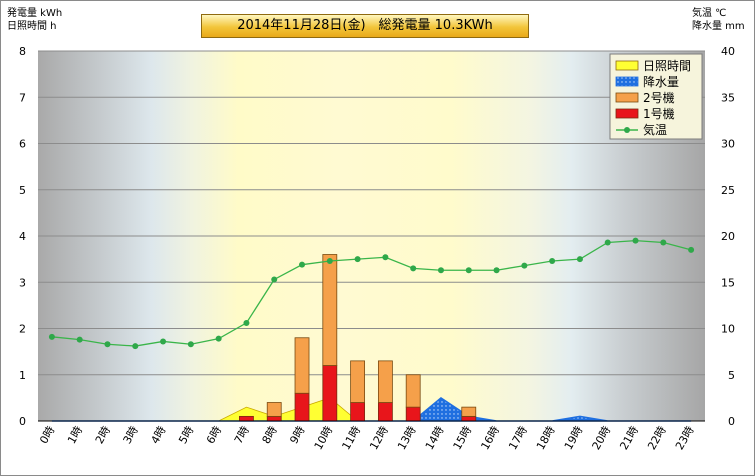 The image size is (755, 476). I want to click on left-y-tick-label-7: 7, so click(22, 97).